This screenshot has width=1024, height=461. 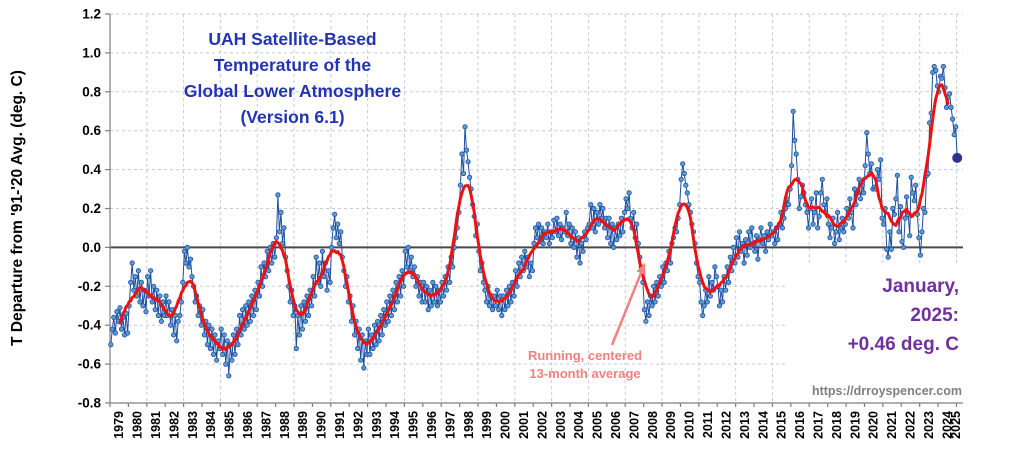 What do you see at coordinates (947, 425) in the screenshot?
I see `x-tick-label: 2024` at bounding box center [947, 425].